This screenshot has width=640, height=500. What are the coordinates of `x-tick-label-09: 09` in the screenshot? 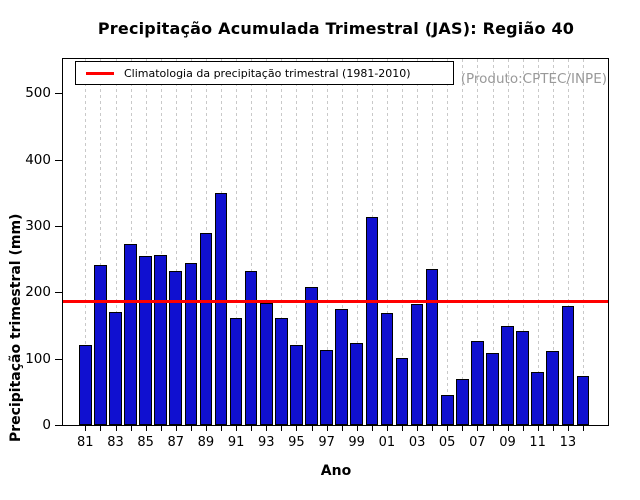 It's located at (507, 442).